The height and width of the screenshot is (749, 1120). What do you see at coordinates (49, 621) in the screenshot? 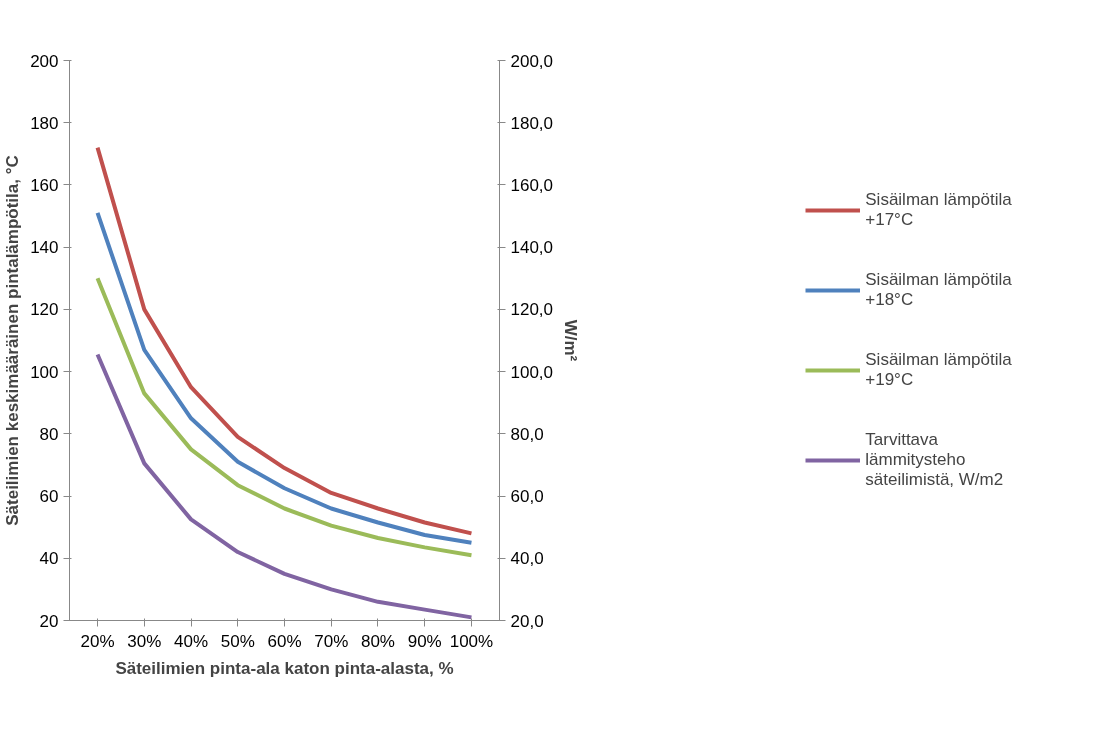
I see `y-tick-label: 20` at bounding box center [49, 621].